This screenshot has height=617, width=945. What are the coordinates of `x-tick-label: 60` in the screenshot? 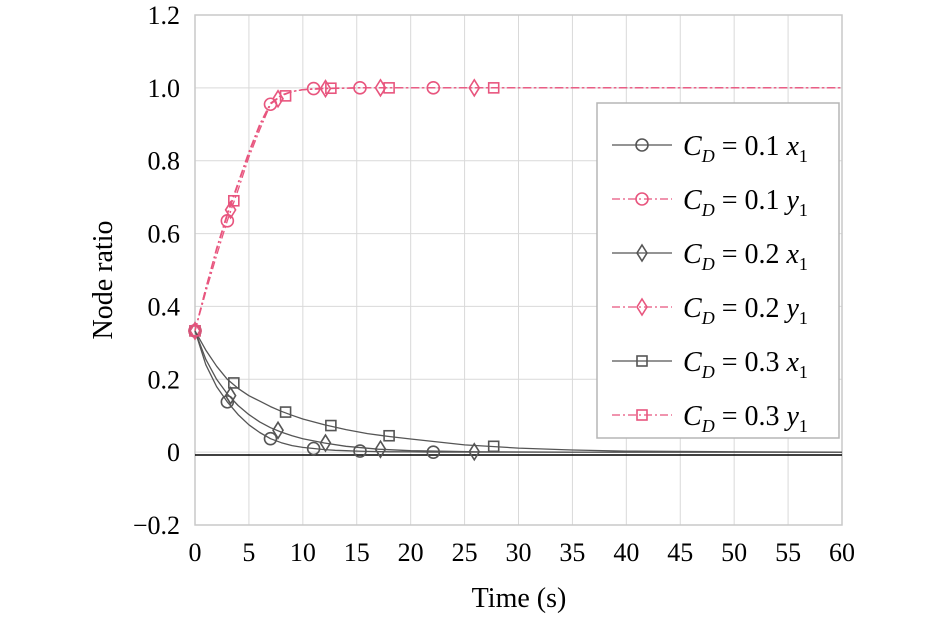 It's located at (842, 552).